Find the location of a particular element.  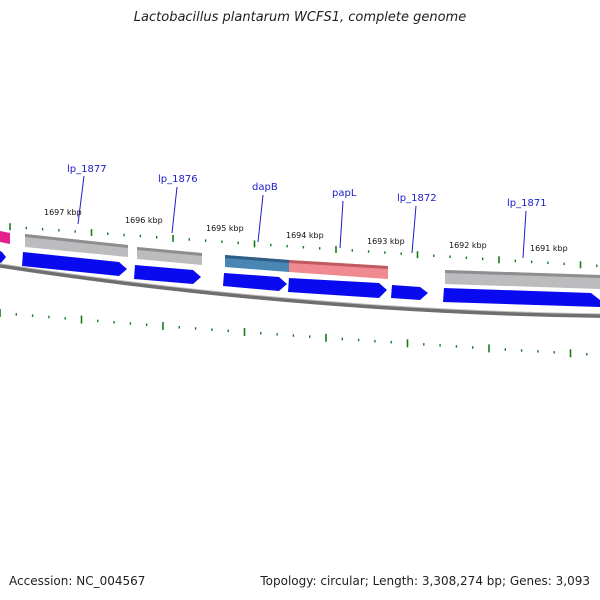

outer-tick-track is located at coordinates (303, 246).